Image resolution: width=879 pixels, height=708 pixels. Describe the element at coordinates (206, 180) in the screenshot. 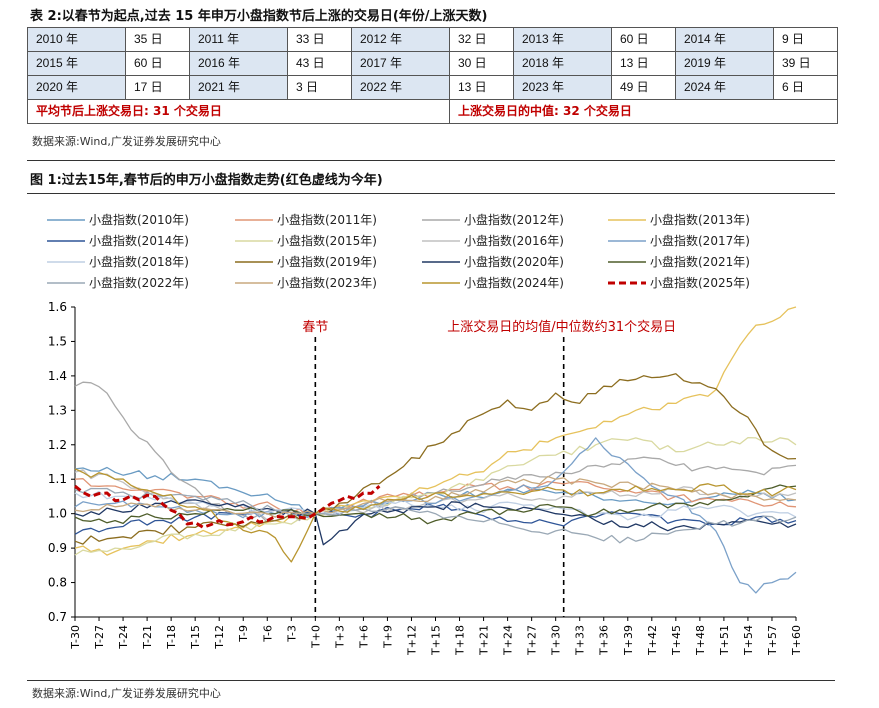

I see `figure-title: 图 1:过去15年,春节后的申万小盘指数走势(红色虚线为今年)` at that location.